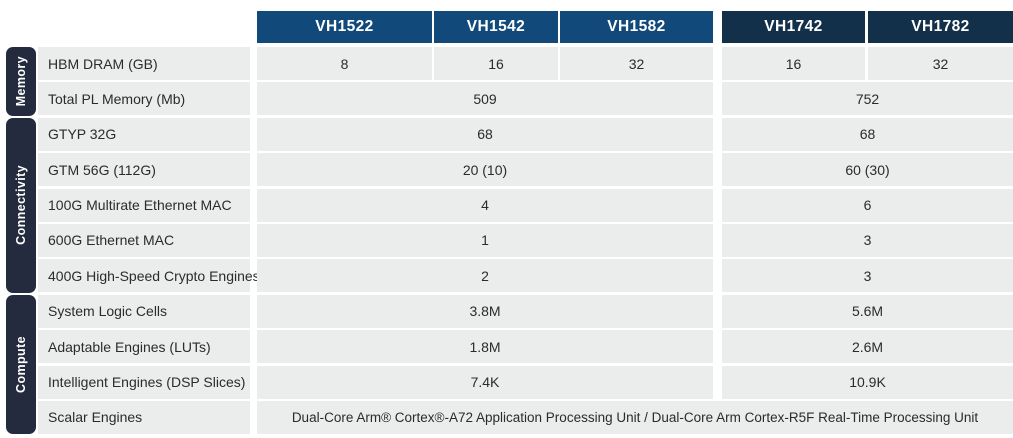 The width and height of the screenshot is (1013, 438). What do you see at coordinates (144, 240) in the screenshot?
I see `row-label: 600G Ethernet MAC` at bounding box center [144, 240].